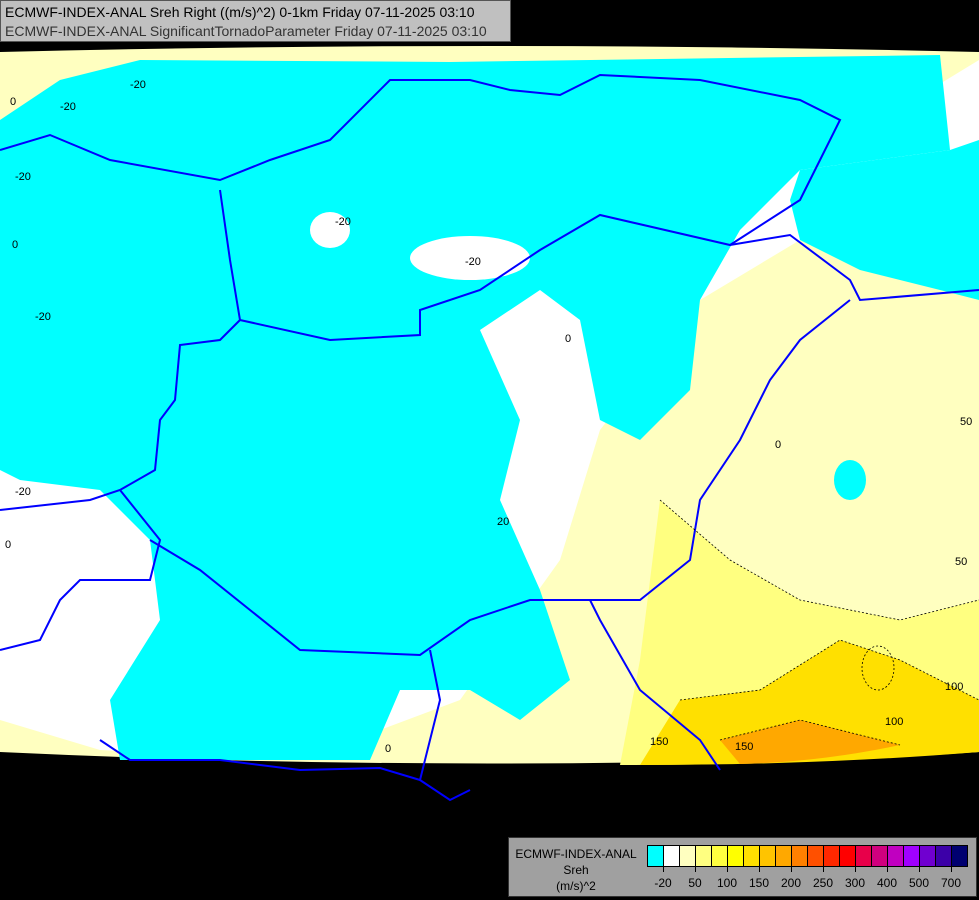 The height and width of the screenshot is (900, 979). Describe the element at coordinates (727, 883) in the screenshot. I see `legend-tick-label: 100` at that location.